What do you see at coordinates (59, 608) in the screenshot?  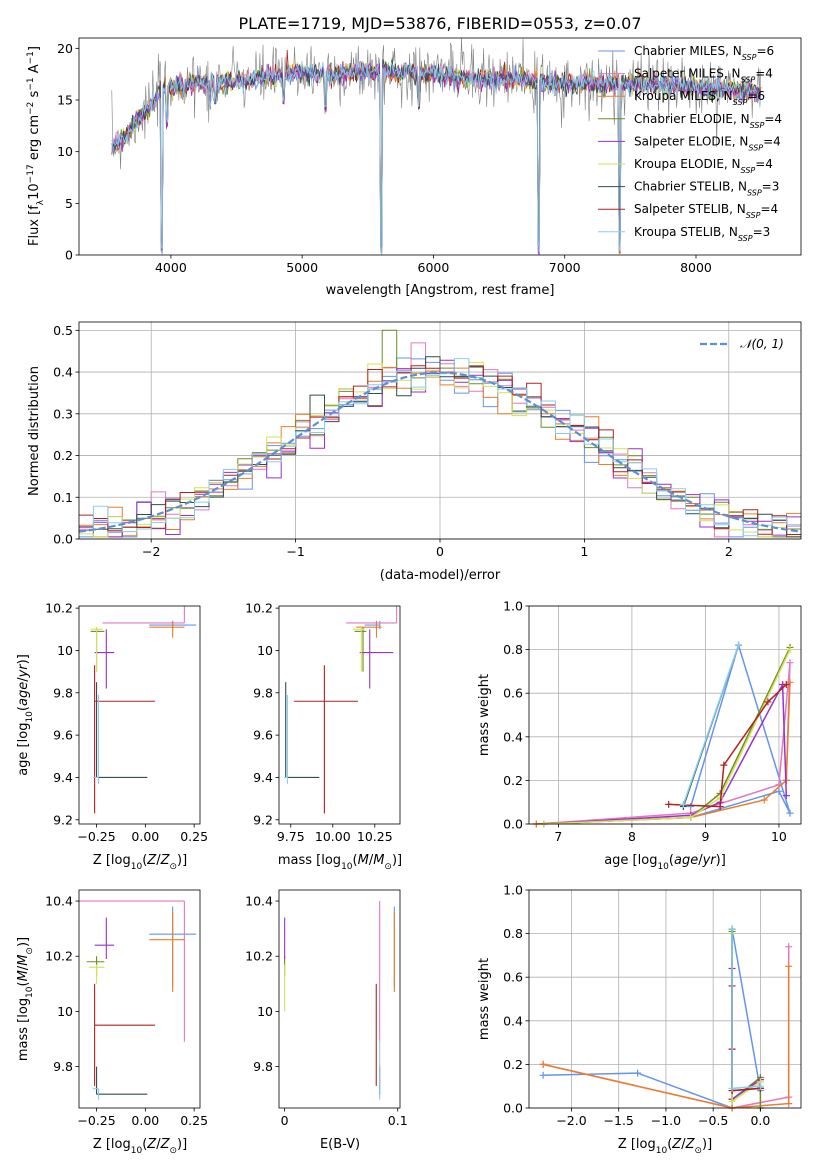 I see `y-tick-label: 10.2` at bounding box center [59, 608].